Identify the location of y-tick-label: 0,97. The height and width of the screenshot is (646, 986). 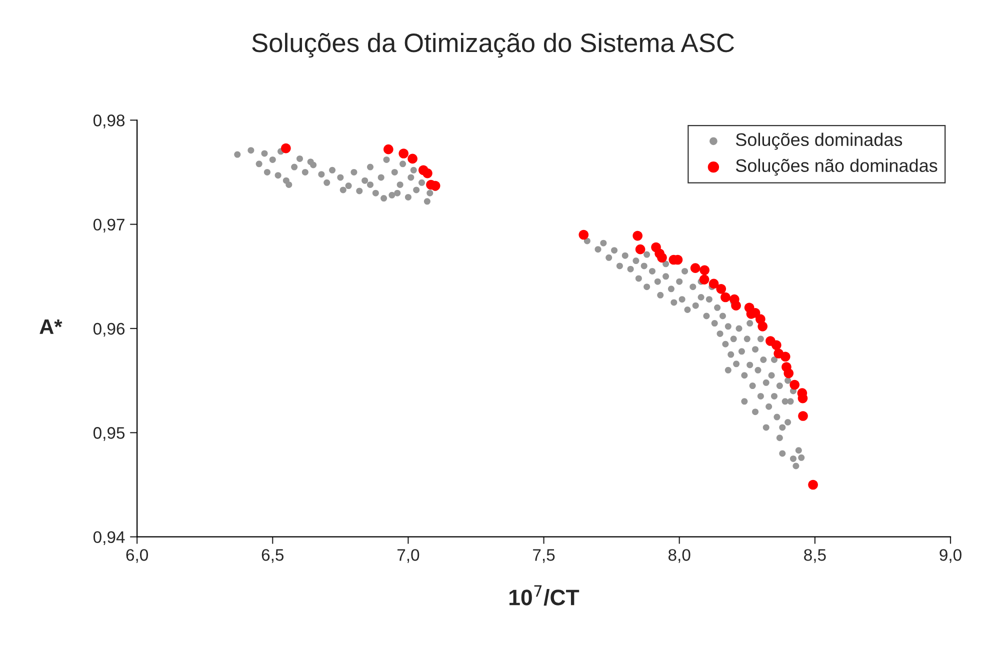
(108, 225).